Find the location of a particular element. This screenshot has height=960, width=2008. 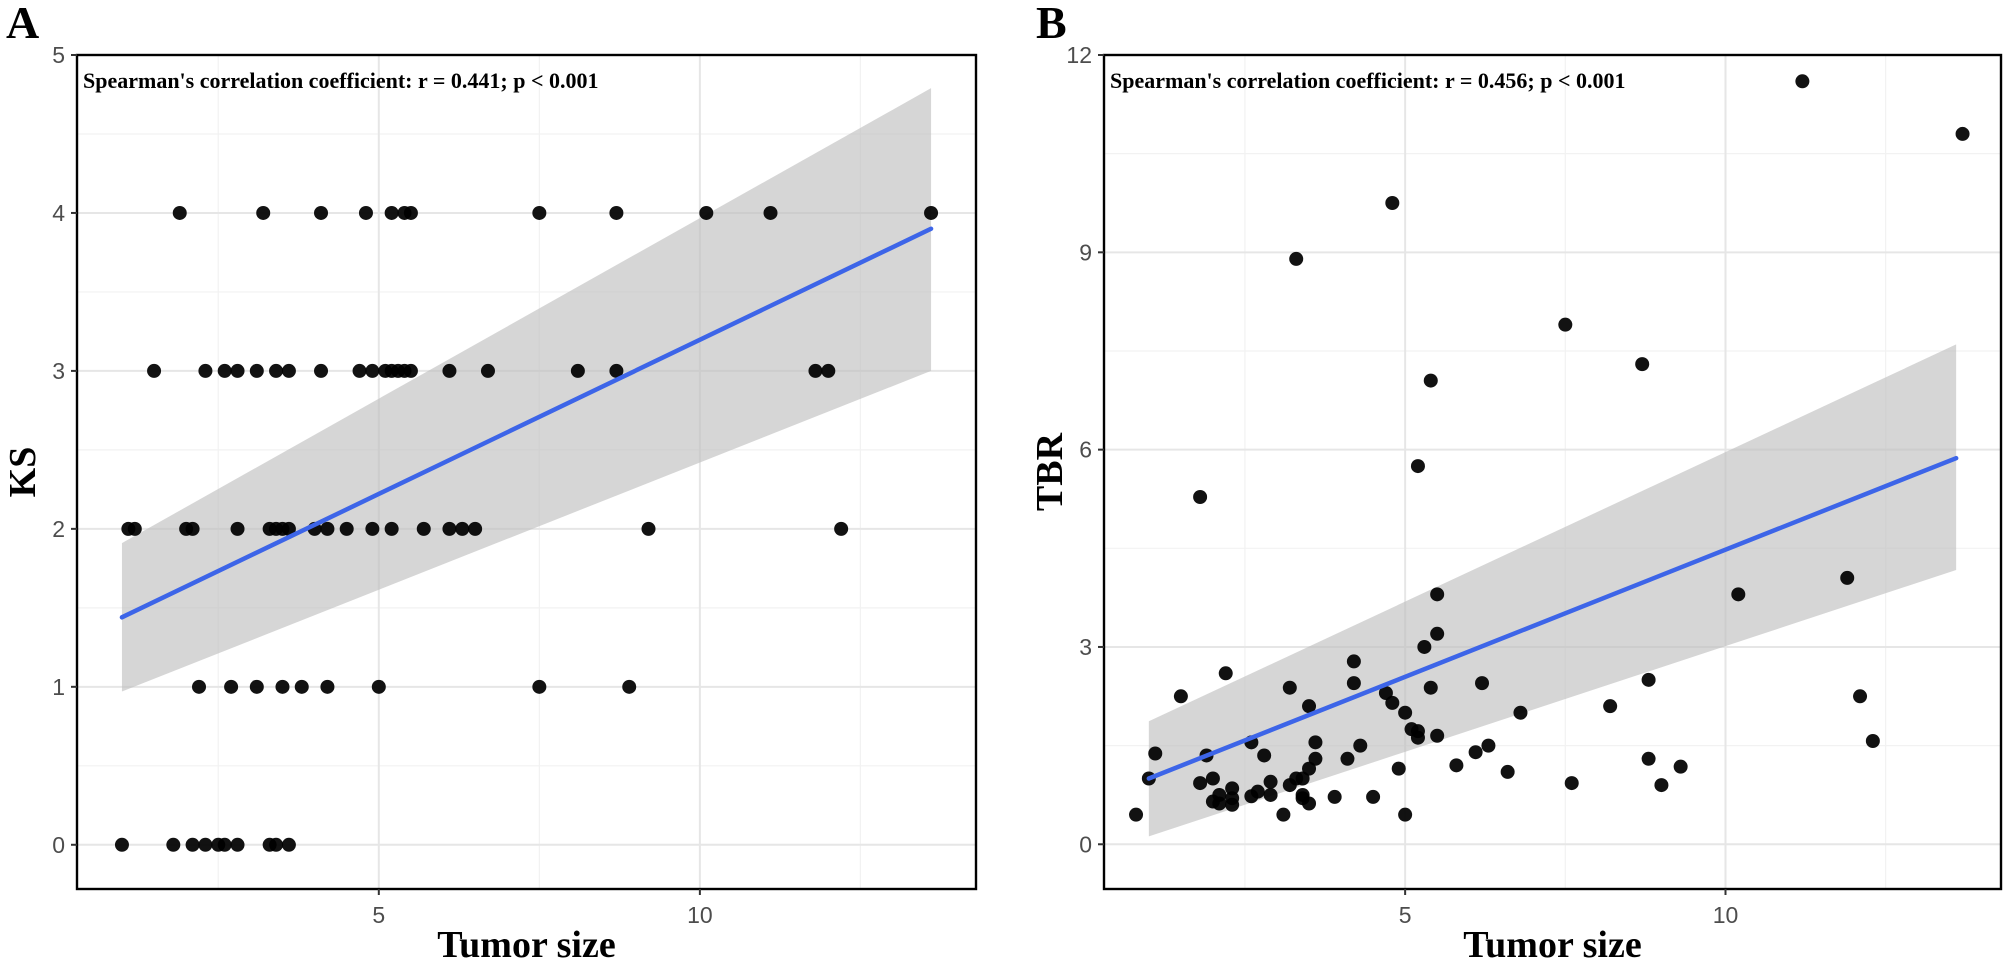

panel-b-y-tick-label: 12 is located at coordinates (1079, 55).